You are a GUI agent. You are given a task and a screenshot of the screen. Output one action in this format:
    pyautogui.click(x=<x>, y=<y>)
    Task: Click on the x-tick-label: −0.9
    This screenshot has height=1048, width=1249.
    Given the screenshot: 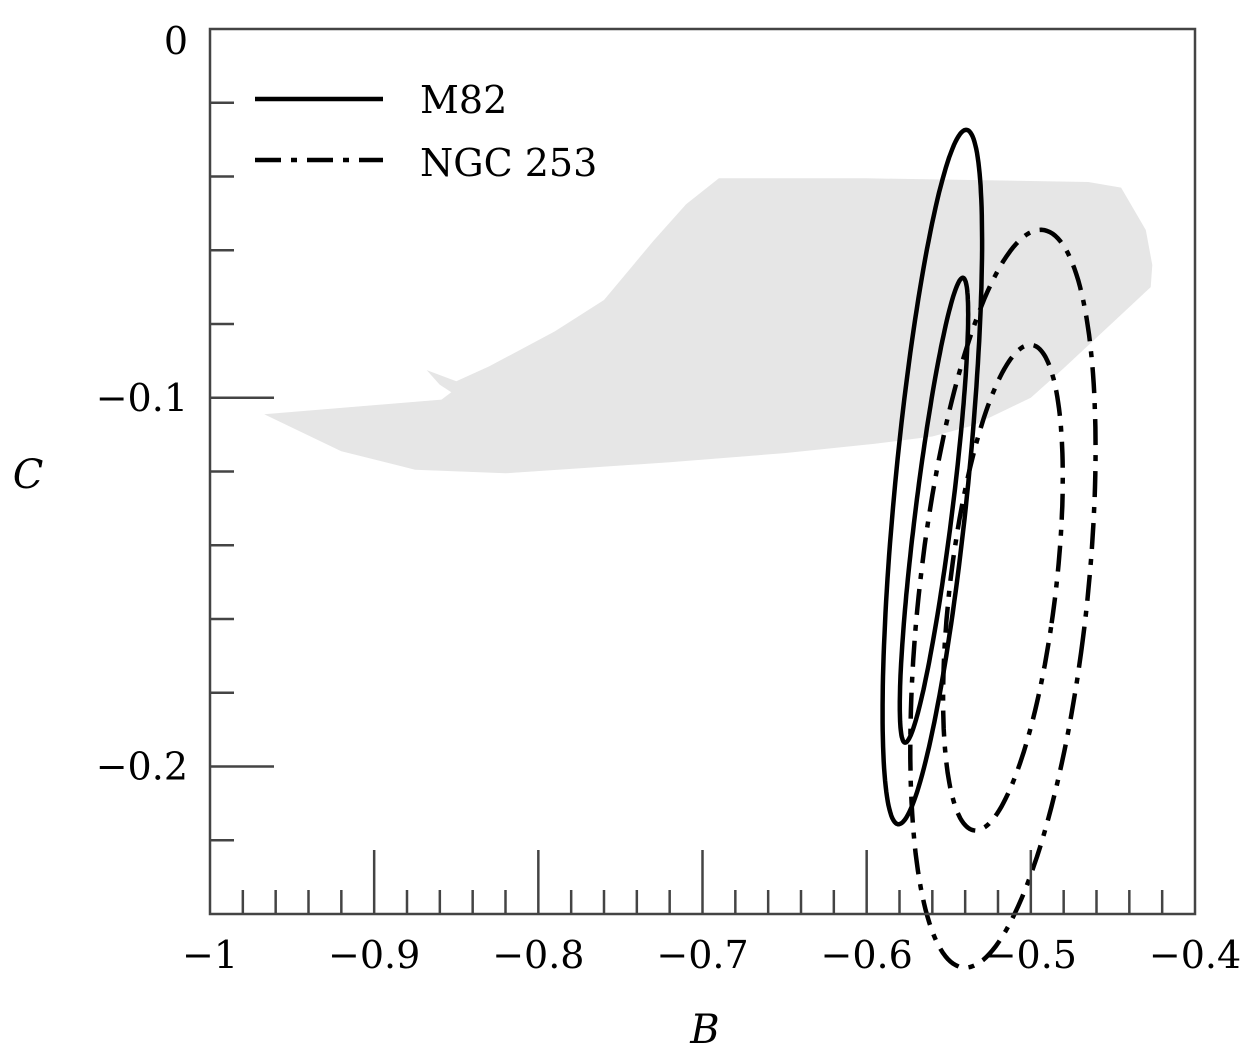 What is the action you would take?
    pyautogui.click(x=374, y=955)
    